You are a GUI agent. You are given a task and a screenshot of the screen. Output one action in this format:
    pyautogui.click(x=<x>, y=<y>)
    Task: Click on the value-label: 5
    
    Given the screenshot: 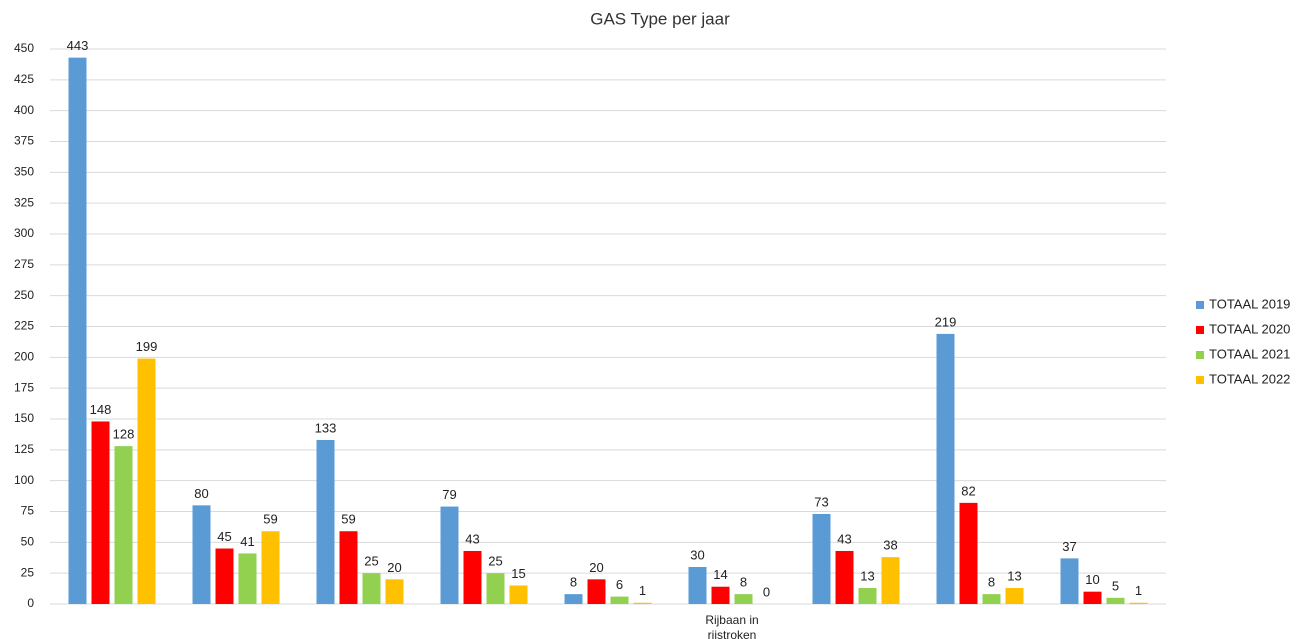 What is the action you would take?
    pyautogui.click(x=1115, y=585)
    